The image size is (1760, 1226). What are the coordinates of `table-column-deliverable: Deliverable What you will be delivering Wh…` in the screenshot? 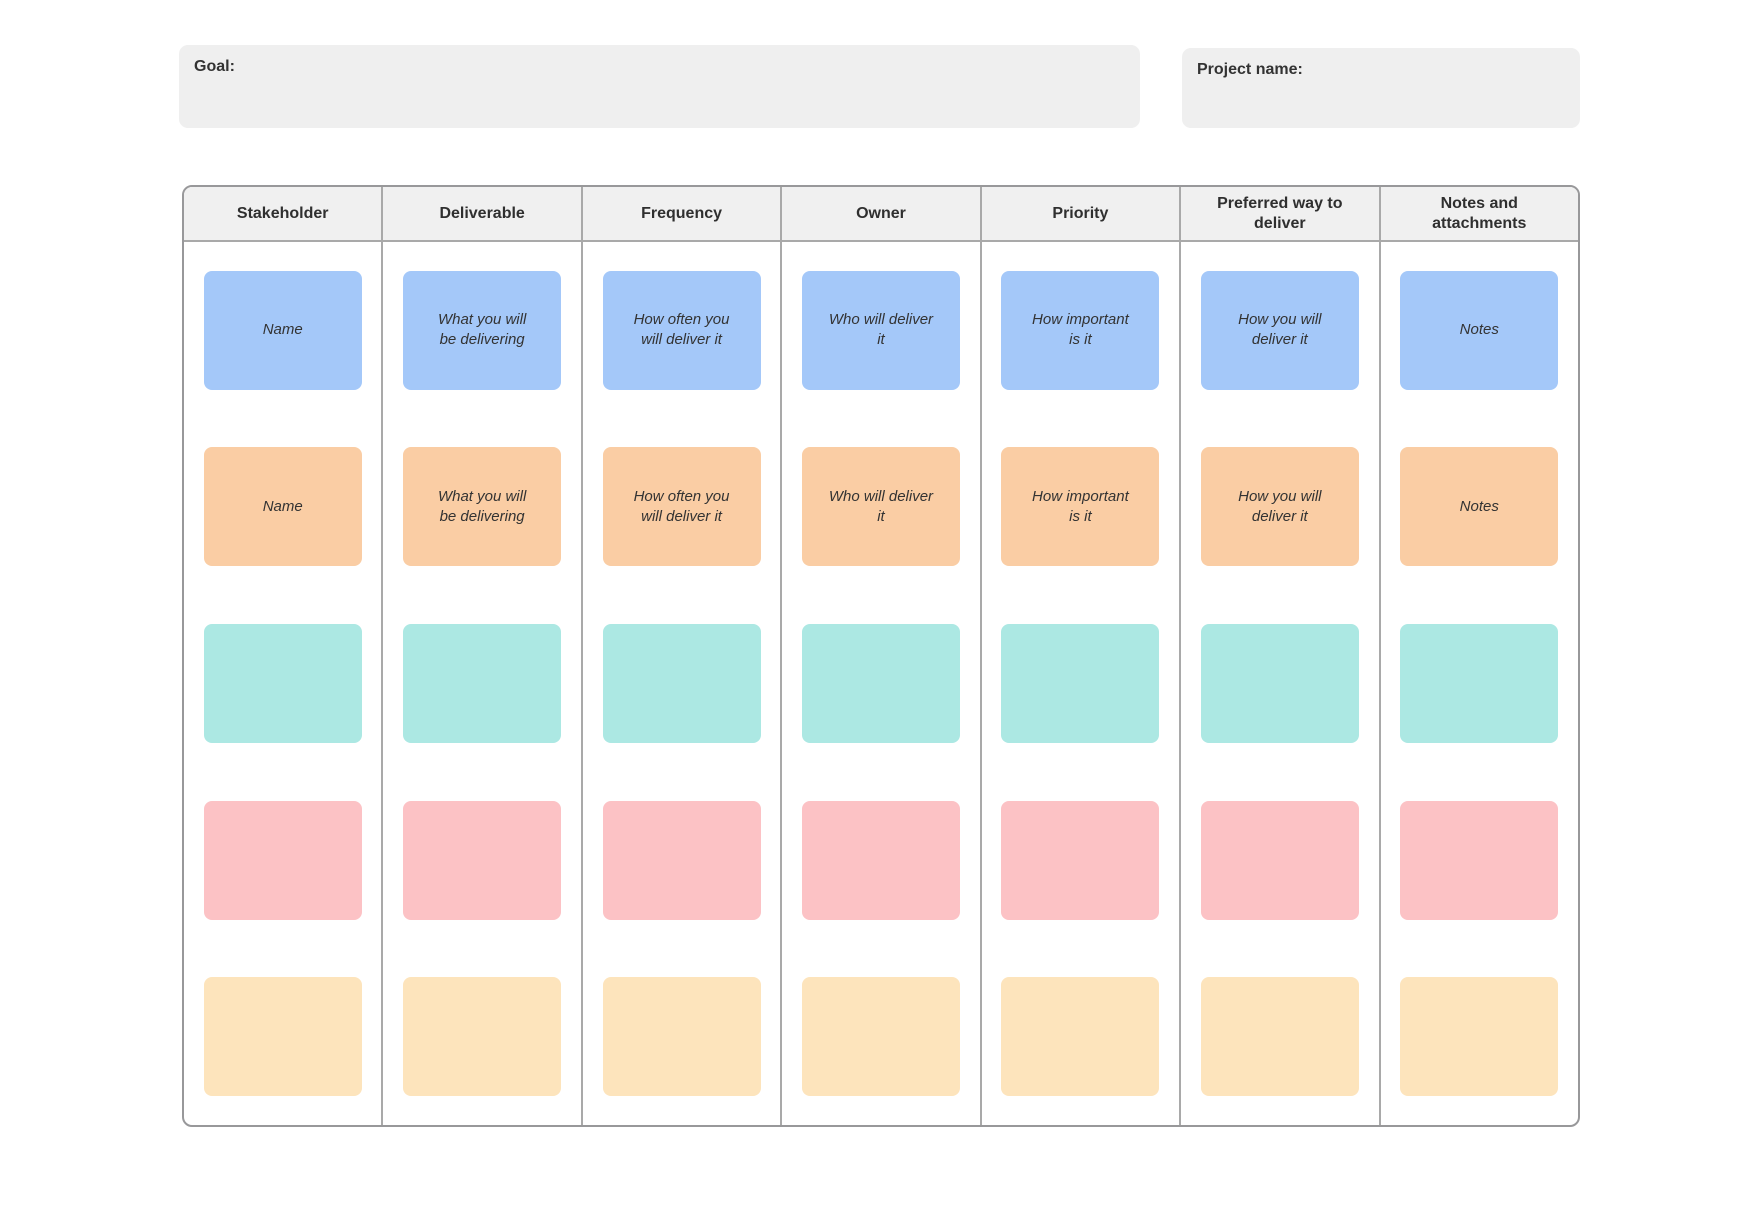 It's located at (483, 656).